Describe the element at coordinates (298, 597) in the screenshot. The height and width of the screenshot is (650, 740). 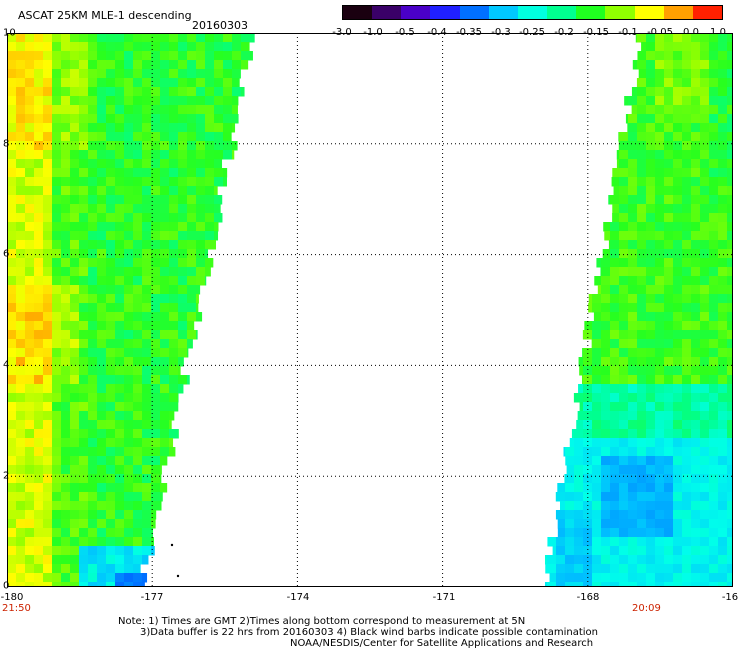
I see `lon-tick-label: -174` at that location.